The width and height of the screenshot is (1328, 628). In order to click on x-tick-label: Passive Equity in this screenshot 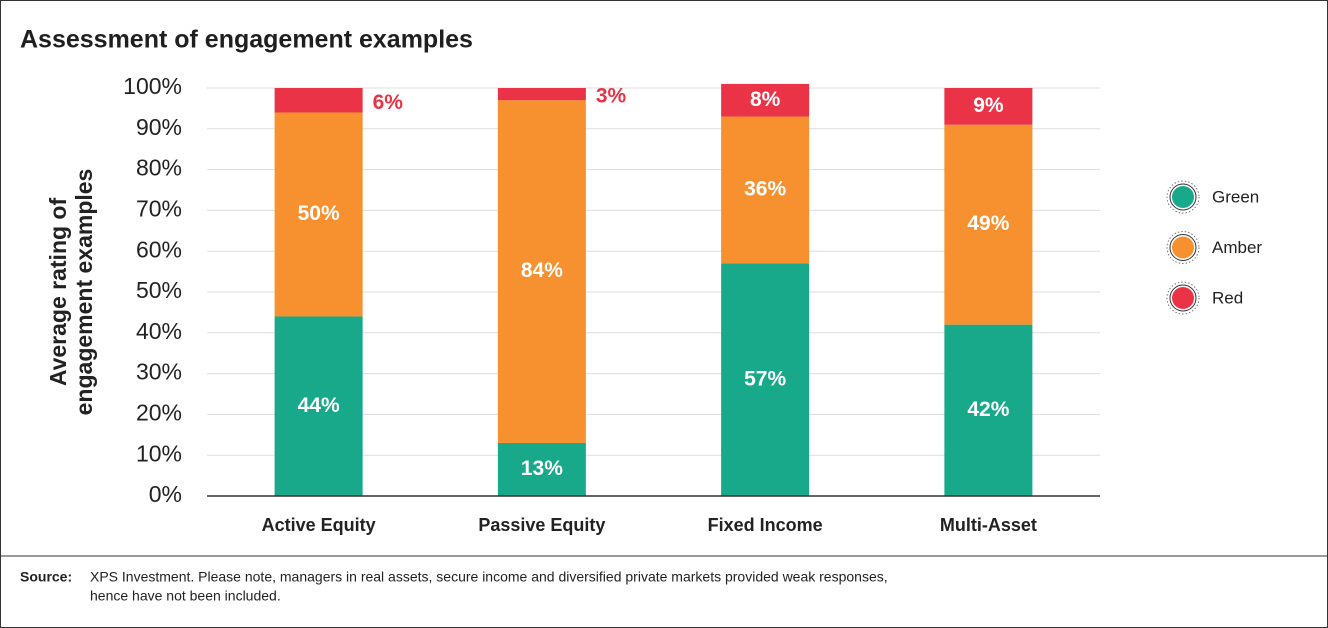, I will do `click(541, 525)`.